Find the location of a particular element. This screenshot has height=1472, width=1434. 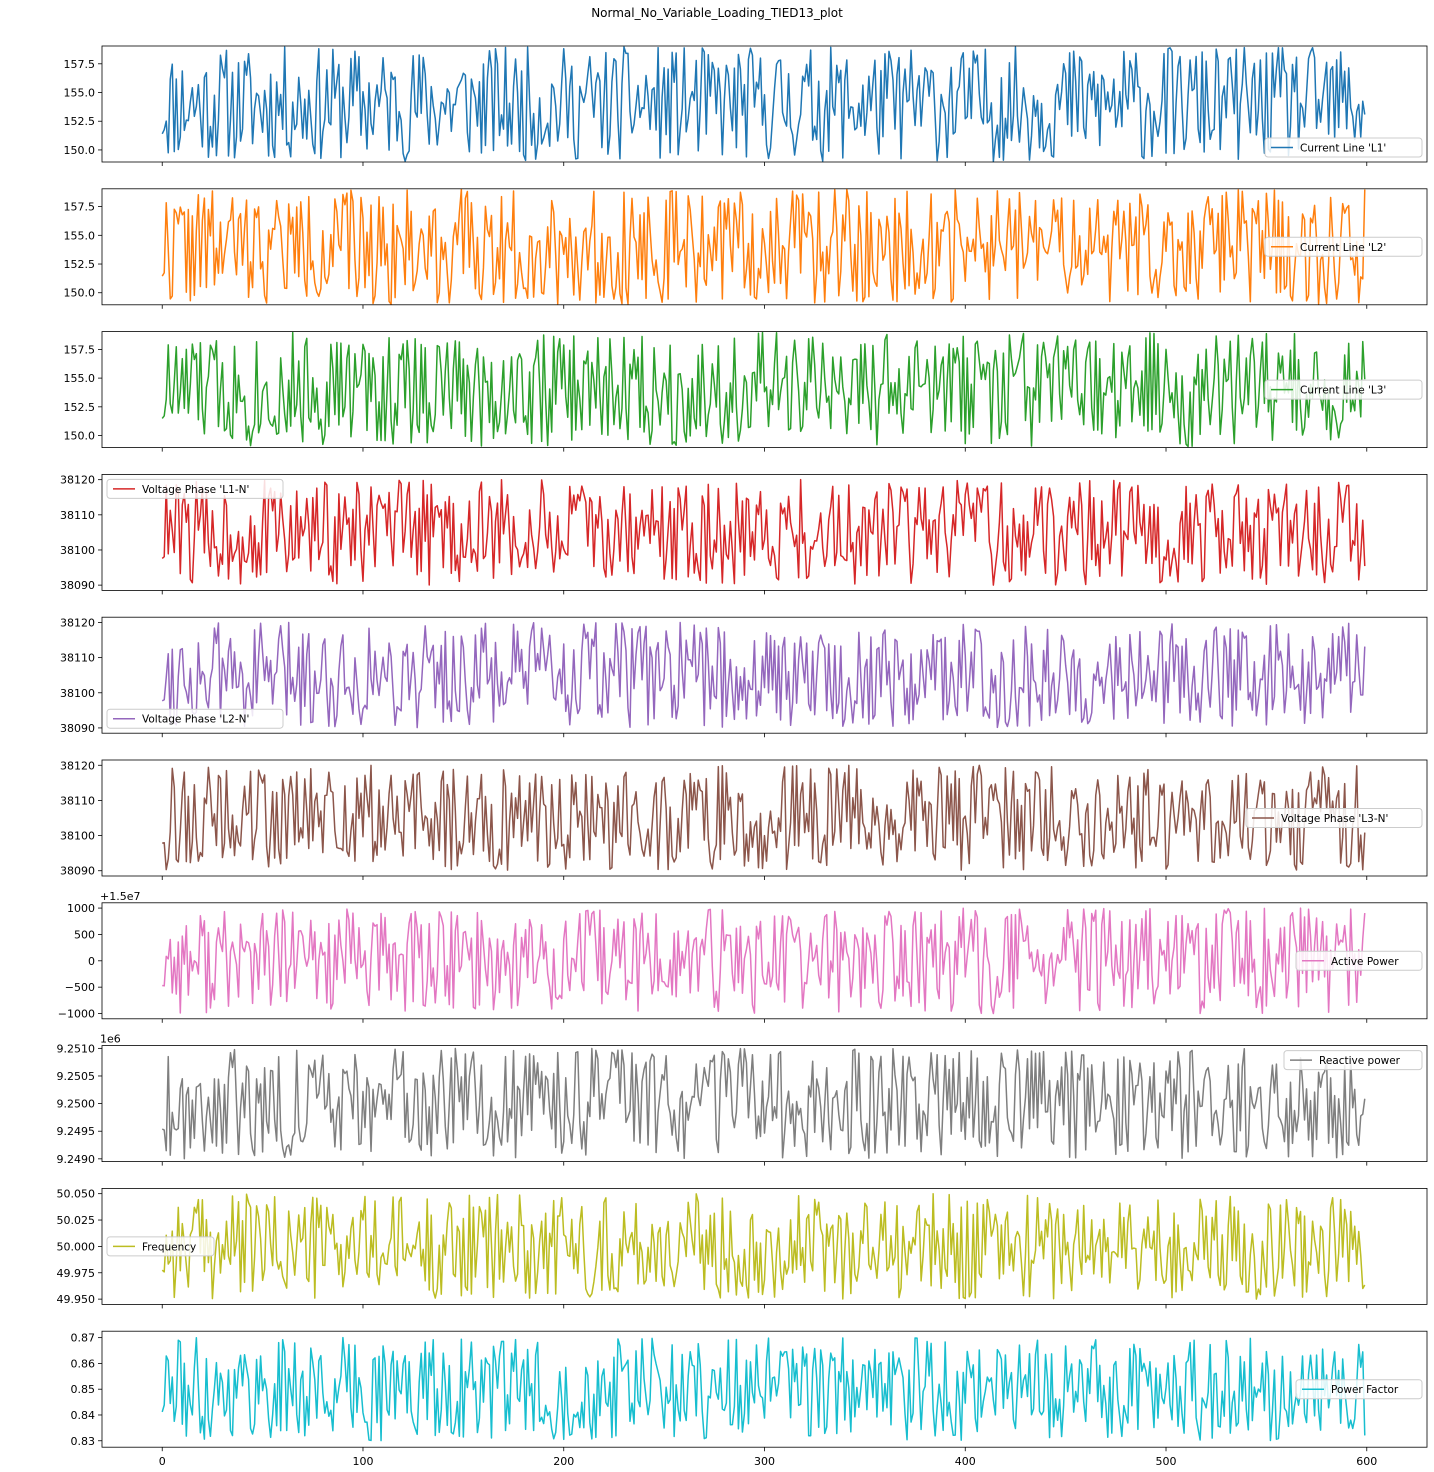

y-tick-label: 49.975 is located at coordinates (76, 1273).